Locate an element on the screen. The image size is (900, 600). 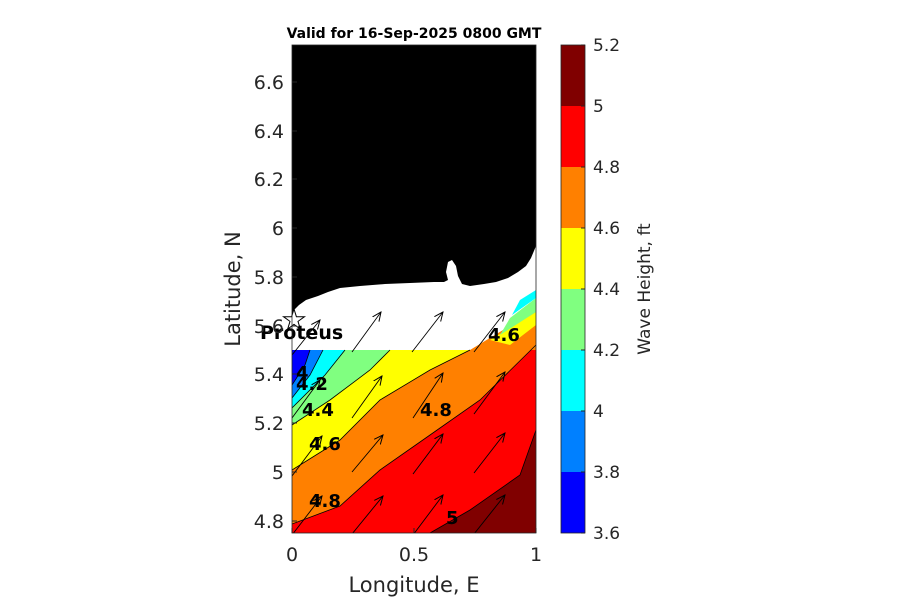
y-tick-label: 5.8 is located at coordinates (269, 278).